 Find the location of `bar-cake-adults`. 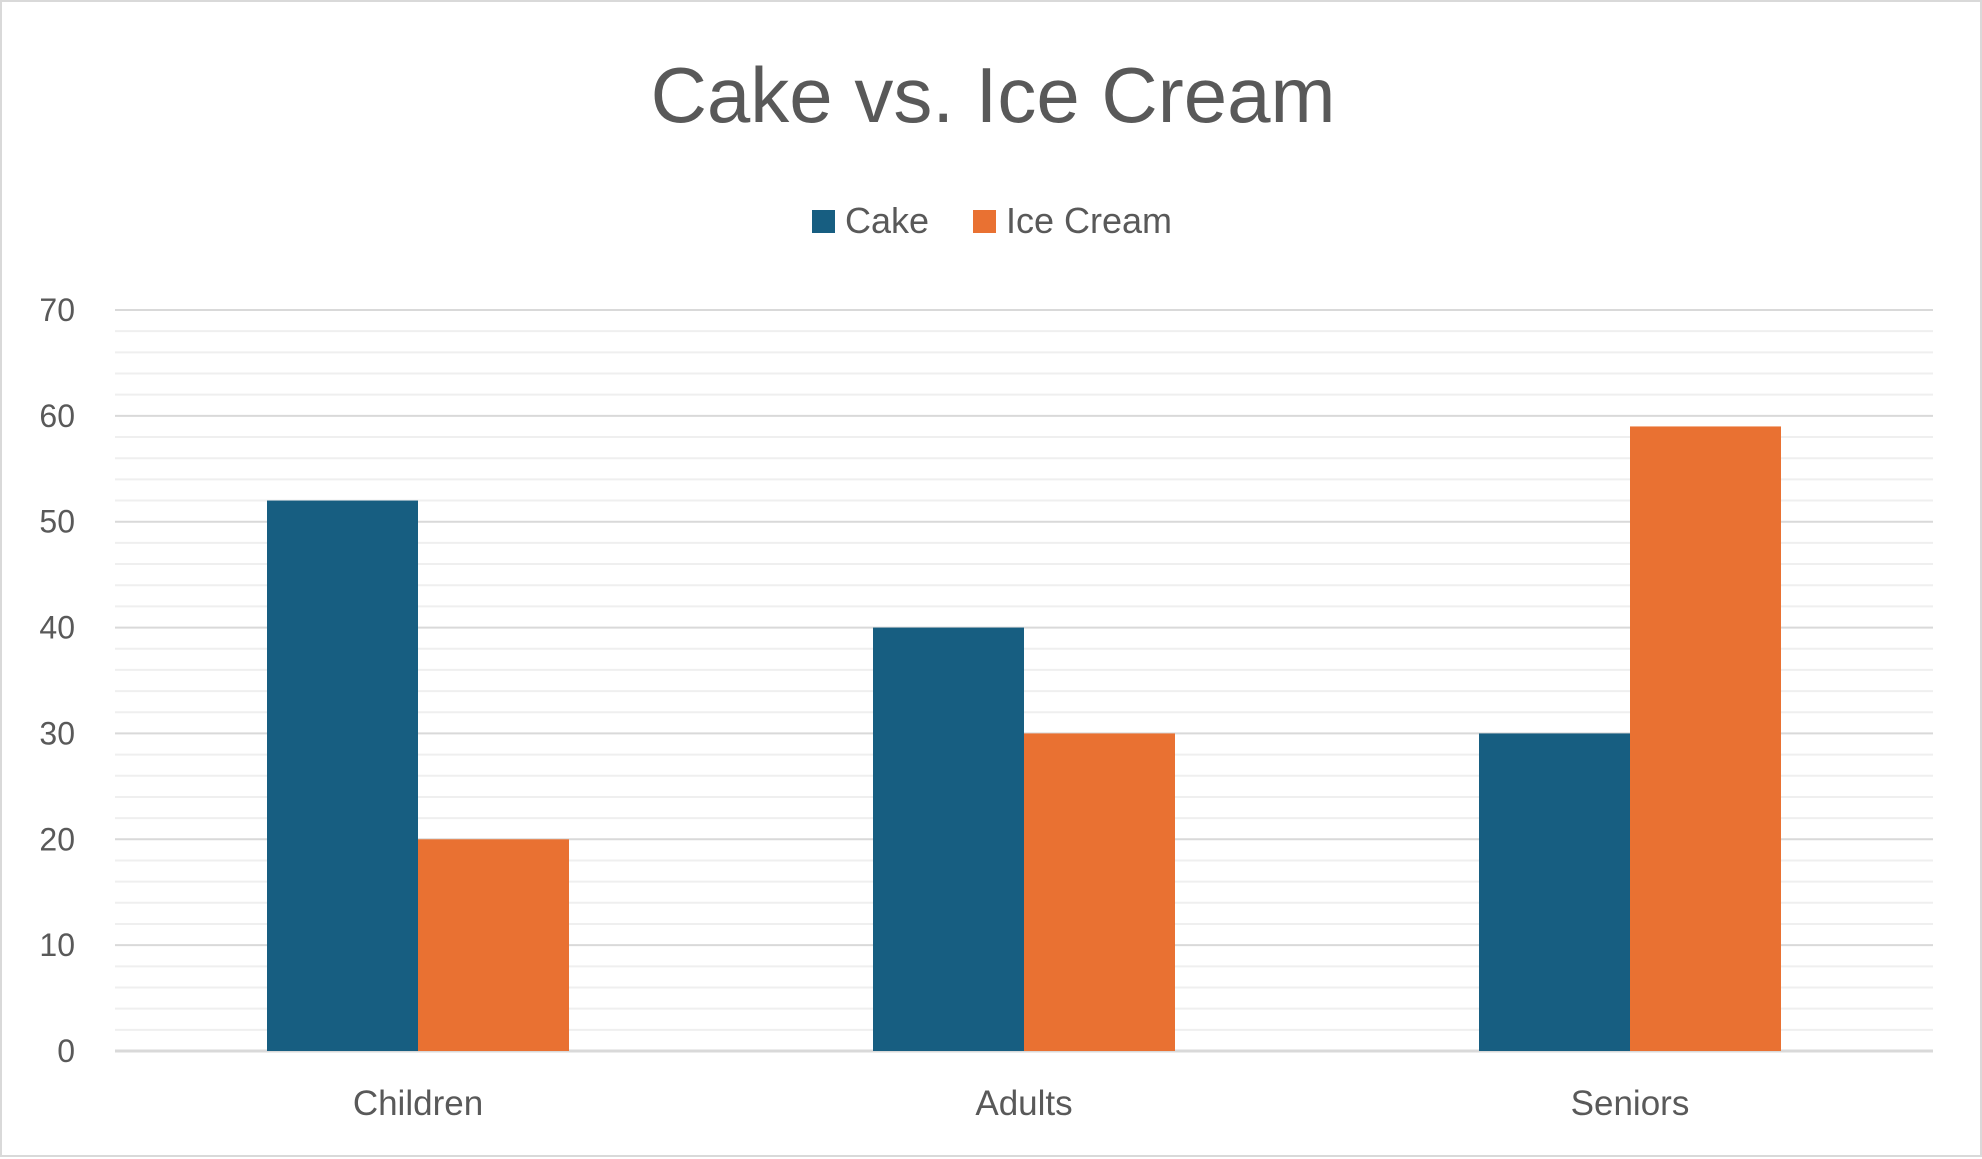

bar-cake-adults is located at coordinates (948, 839).